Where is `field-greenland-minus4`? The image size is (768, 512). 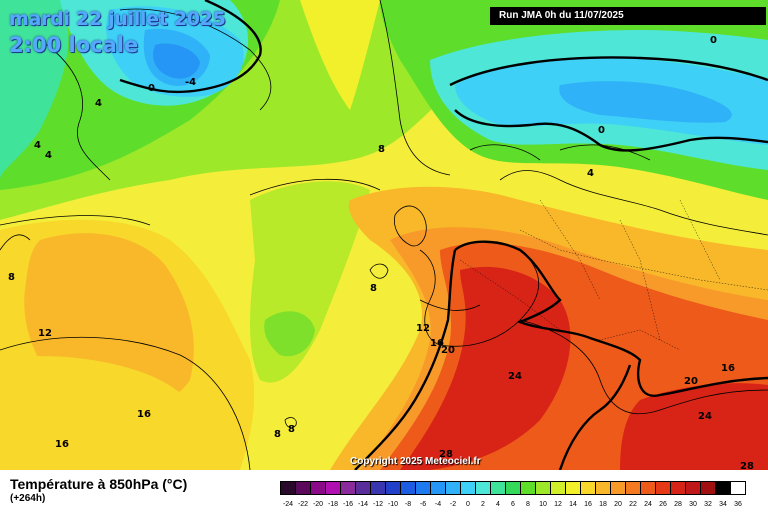
field-greenland-minus4 is located at coordinates (176, 61).